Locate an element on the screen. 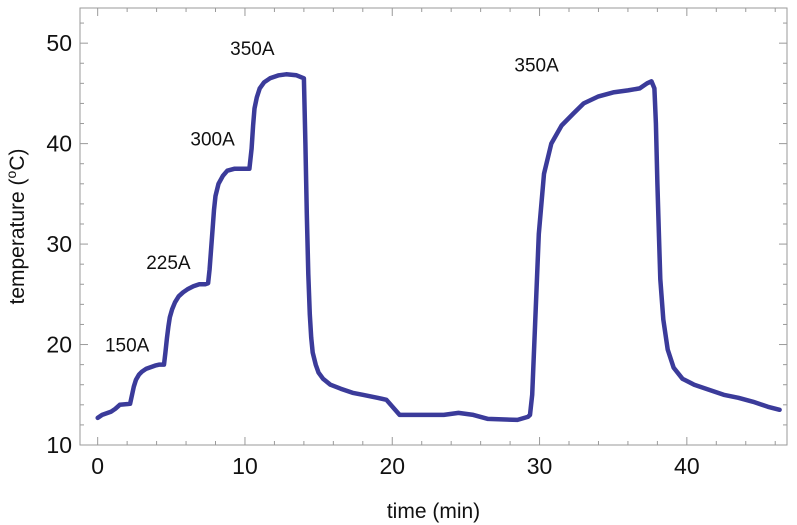 This screenshot has height=525, width=797. y-tick-label: 50 is located at coordinates (59, 43).